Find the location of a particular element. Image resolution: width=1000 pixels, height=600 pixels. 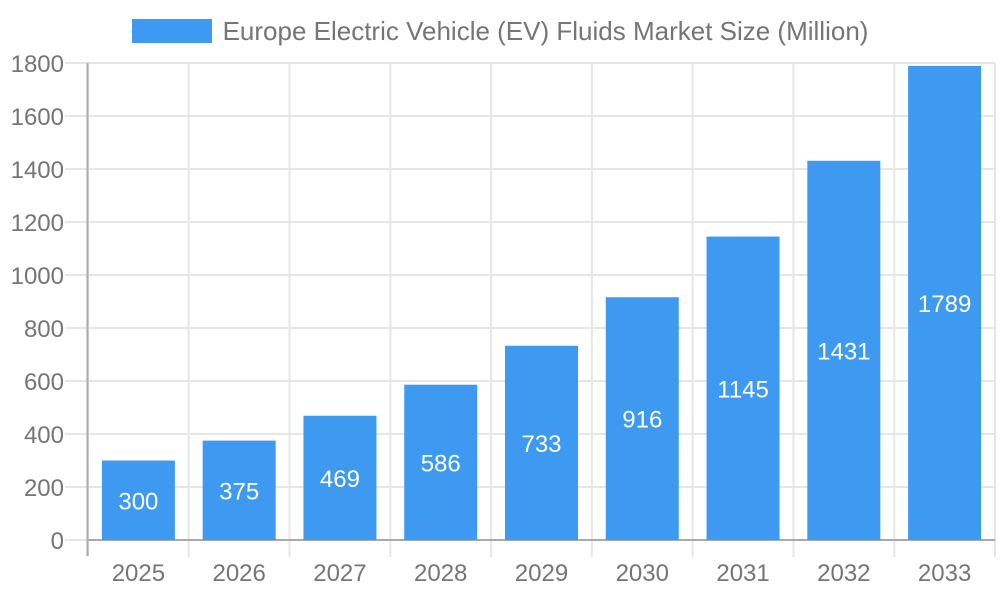

x-tick-label: 2027 is located at coordinates (339, 573).